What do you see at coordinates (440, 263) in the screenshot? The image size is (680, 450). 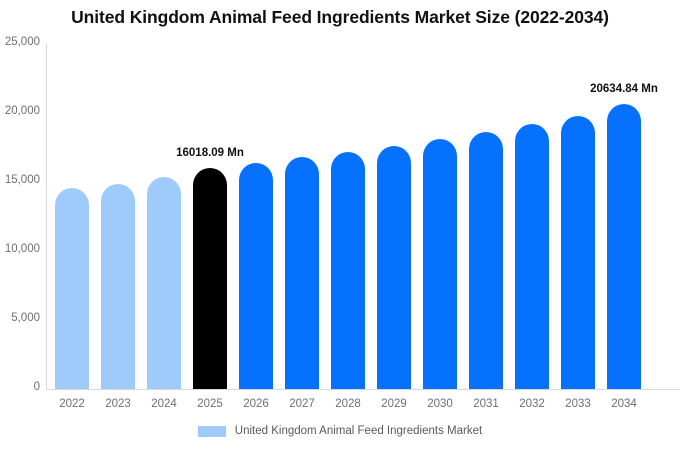 I see `bar-2030` at bounding box center [440, 263].